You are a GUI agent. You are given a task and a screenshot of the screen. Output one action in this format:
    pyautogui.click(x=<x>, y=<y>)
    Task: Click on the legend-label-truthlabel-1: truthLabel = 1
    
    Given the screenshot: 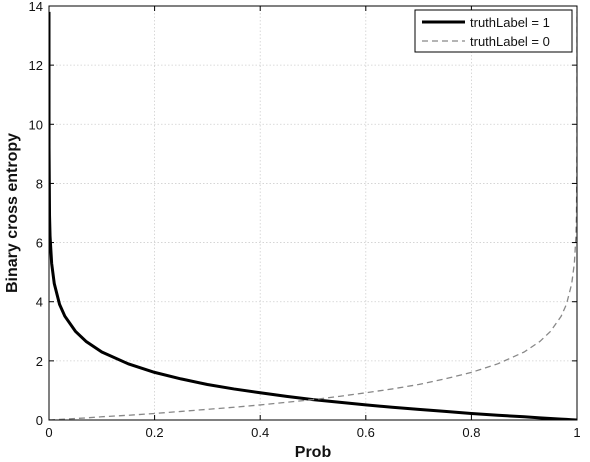 What is the action you would take?
    pyautogui.click(x=510, y=22)
    